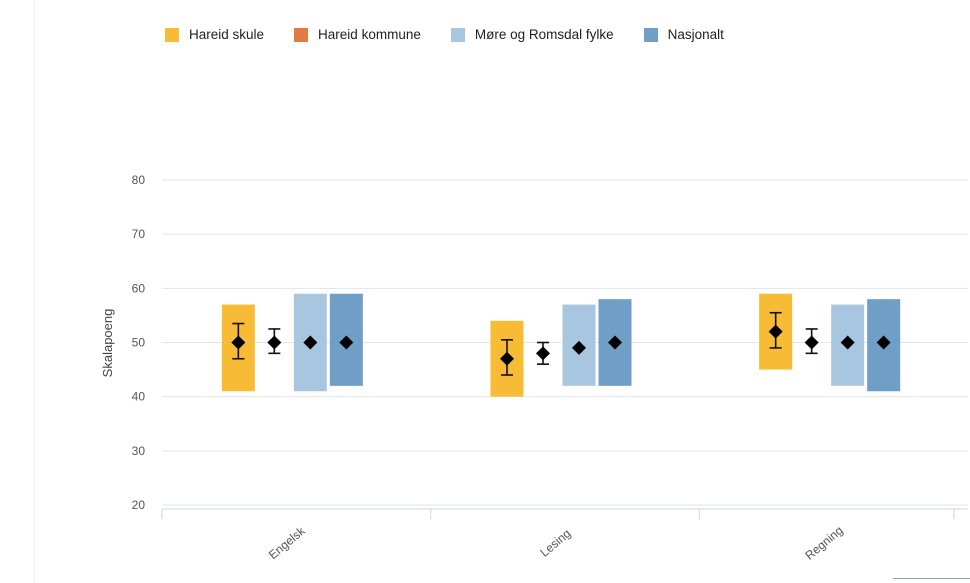  What do you see at coordinates (287, 542) in the screenshot?
I see `x-tick-label: Engelsk` at bounding box center [287, 542].